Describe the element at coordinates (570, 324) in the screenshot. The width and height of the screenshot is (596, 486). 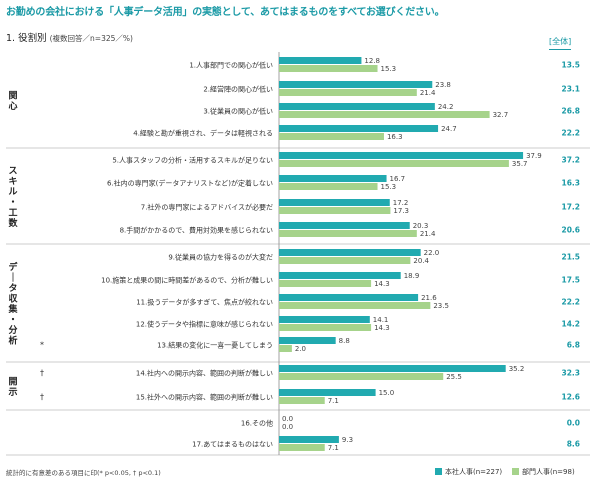
I see `total-value-12: 14.2` at that location.